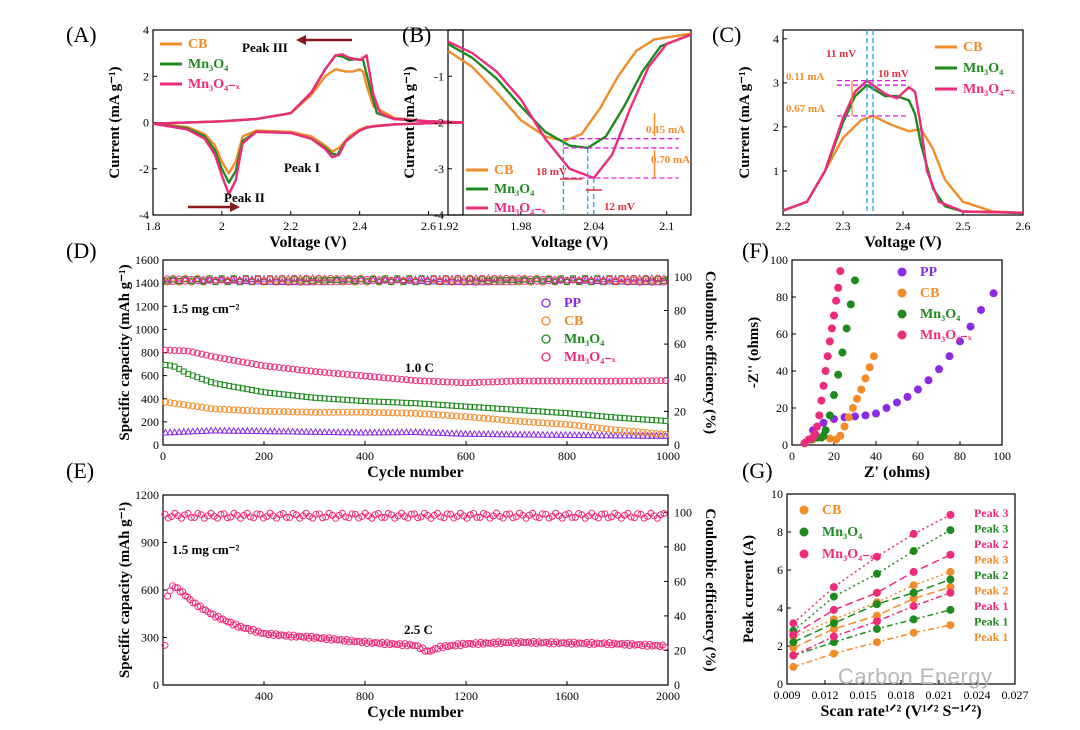 Image resolution: width=1080 pixels, height=730 pixels. What do you see at coordinates (569, 106) in the screenshot?
I see `series-line` at bounding box center [569, 106].